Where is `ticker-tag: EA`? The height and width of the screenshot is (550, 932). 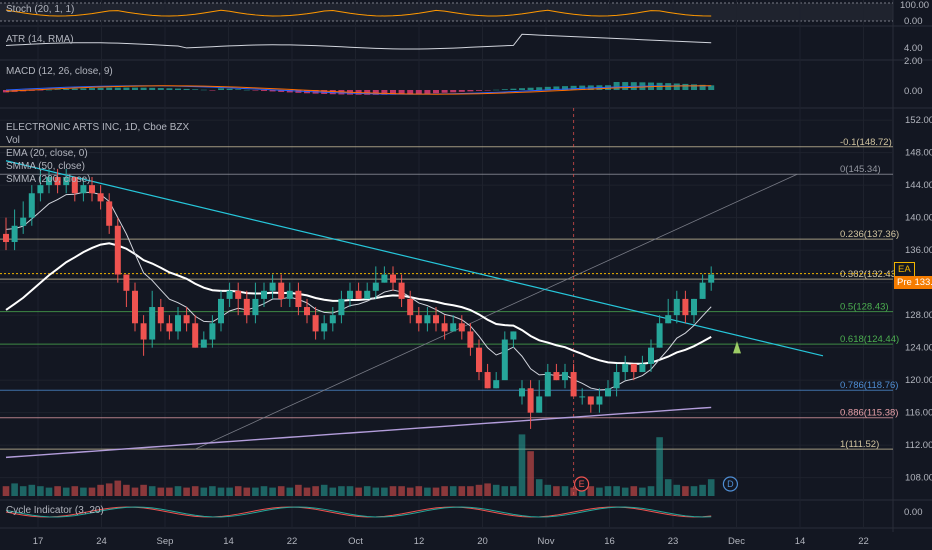
ticker-tag: EA is located at coordinates (904, 269).